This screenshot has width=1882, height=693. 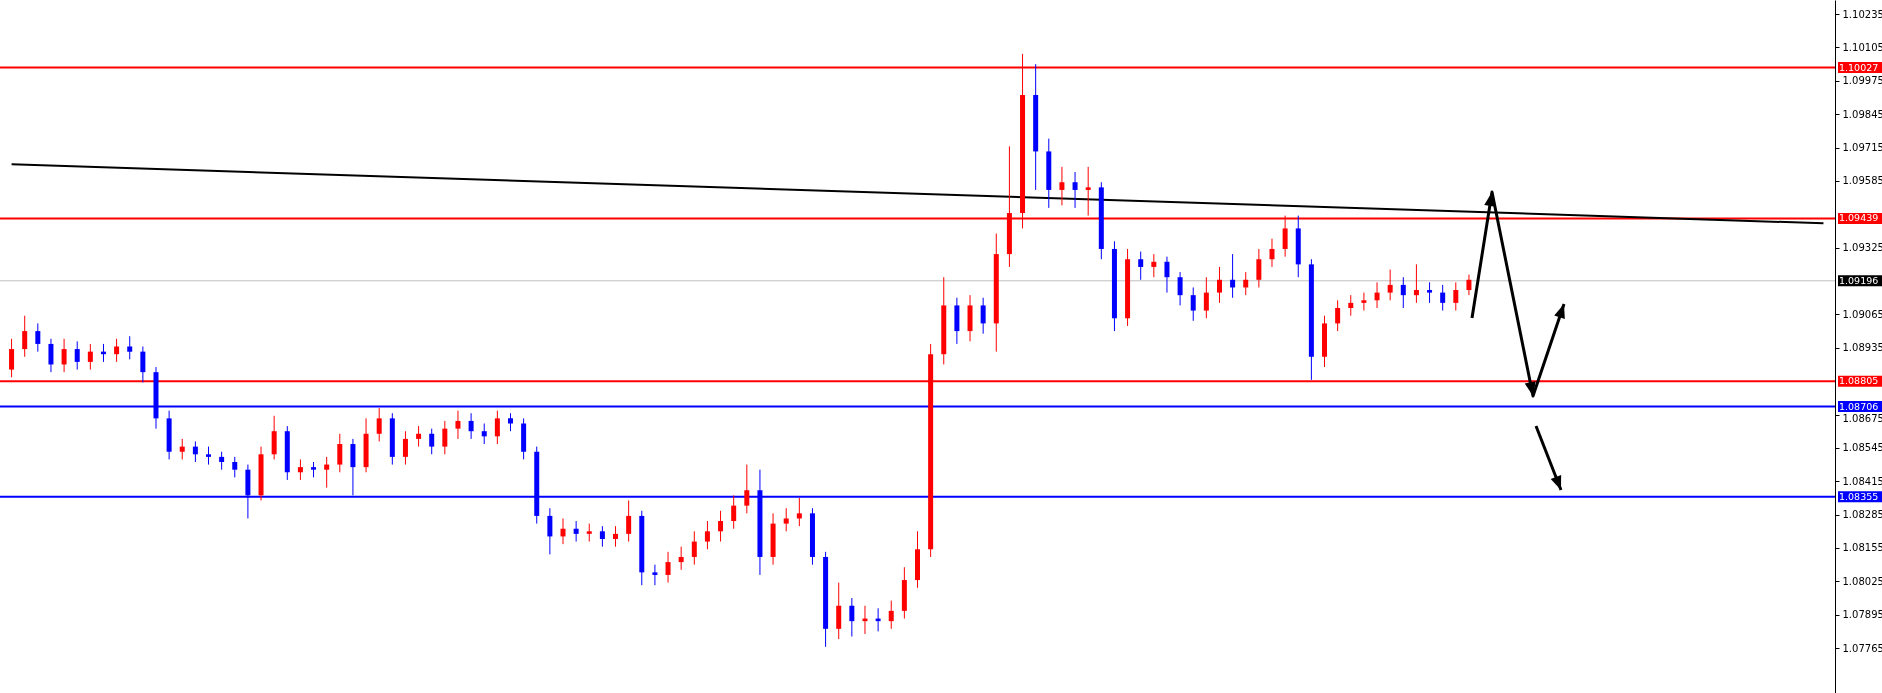 What do you see at coordinates (1859, 406) in the screenshot?
I see `ref-line-label: 1.08706` at bounding box center [1859, 406].